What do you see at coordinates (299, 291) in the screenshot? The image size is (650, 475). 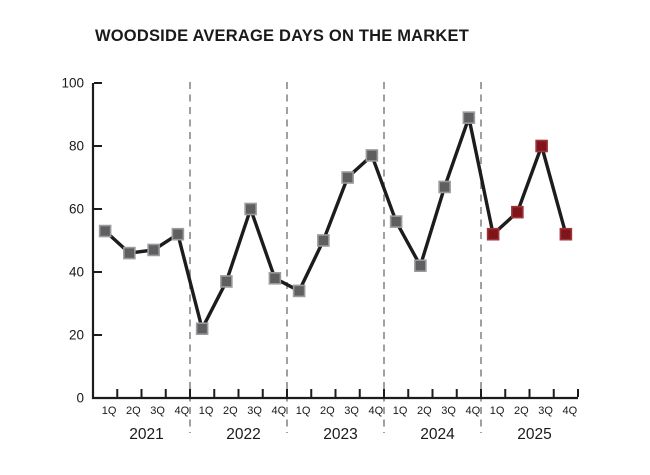 I see `data-point-marker-2023-1q` at bounding box center [299, 291].